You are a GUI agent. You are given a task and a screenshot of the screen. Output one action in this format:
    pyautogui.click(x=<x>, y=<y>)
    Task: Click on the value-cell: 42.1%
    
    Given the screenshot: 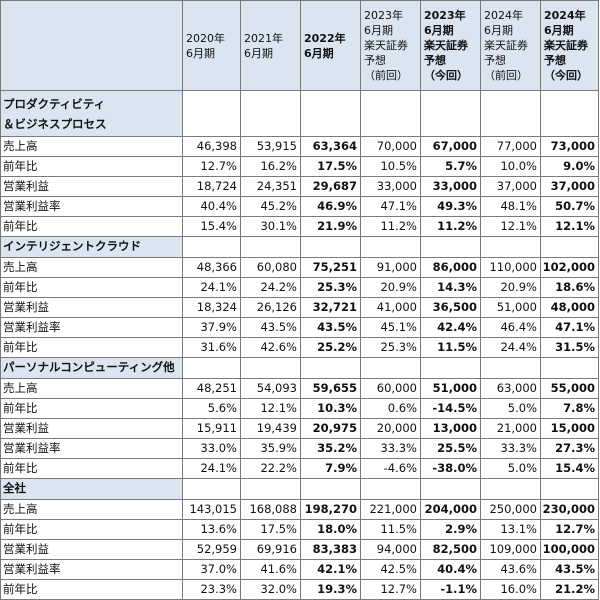 What is the action you would take?
    pyautogui.click(x=330, y=569)
    